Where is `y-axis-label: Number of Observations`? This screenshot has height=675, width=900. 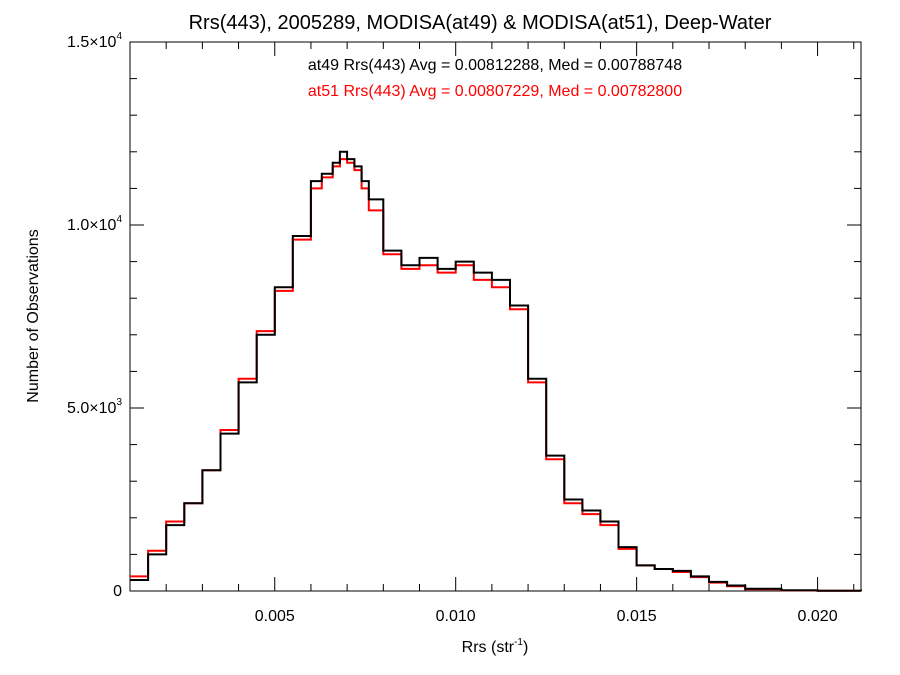 y-axis-label: Number of Observations is located at coordinates (33, 315).